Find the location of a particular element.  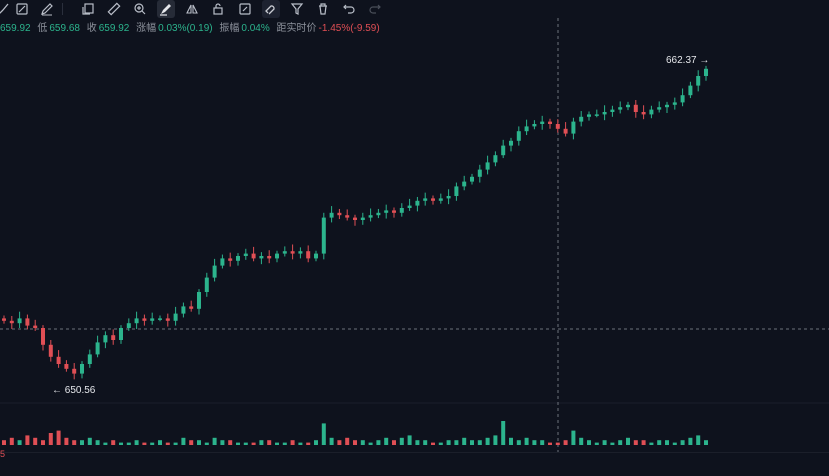

edit-box-icon is located at coordinates (245, 9).